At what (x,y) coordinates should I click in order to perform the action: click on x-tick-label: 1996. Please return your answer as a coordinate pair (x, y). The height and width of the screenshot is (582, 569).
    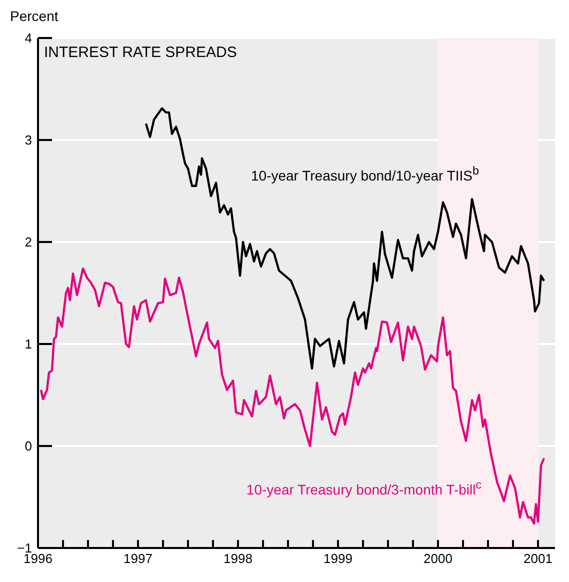
    Looking at the image, I should click on (38, 558).